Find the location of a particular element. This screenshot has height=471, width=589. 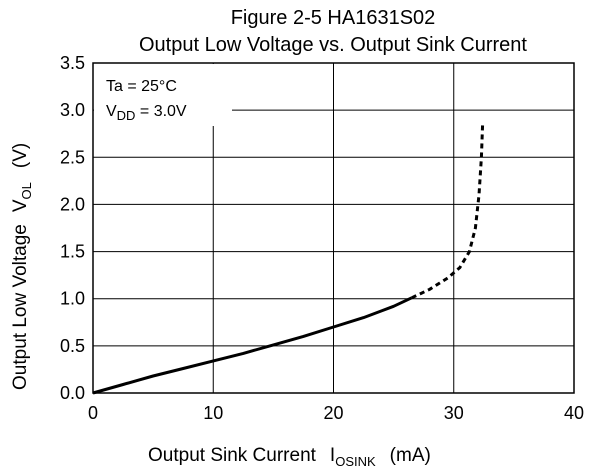

x-axis-label: Output Sink Current IOSINK (mA) is located at coordinates (289, 457).